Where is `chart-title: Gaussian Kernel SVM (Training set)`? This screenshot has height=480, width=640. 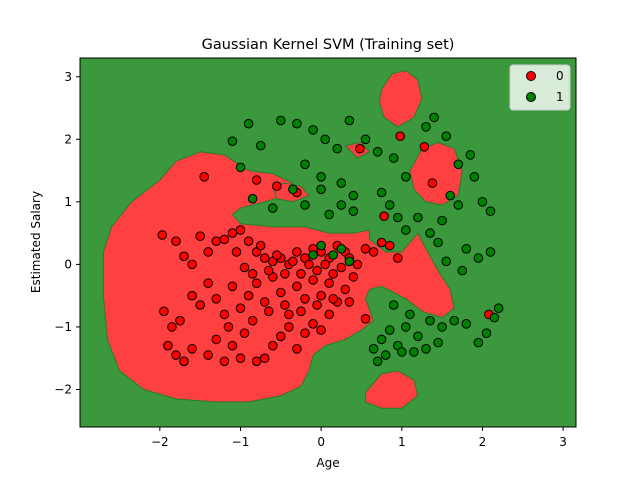 chart-title: Gaussian Kernel SVM (Training set) is located at coordinates (328, 45).